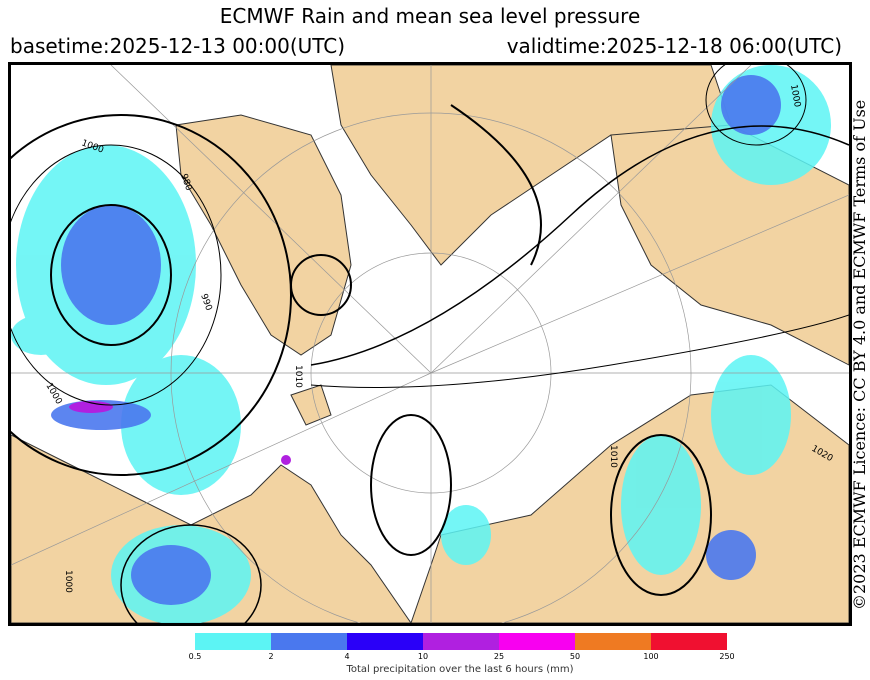  I want to click on svalbard, so click(311, 405).